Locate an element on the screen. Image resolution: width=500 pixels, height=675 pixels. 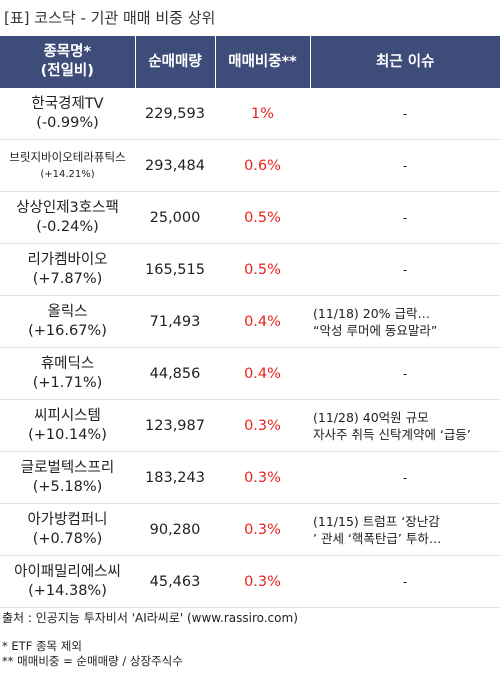
header-volume: 순매매량 is located at coordinates (175, 62).